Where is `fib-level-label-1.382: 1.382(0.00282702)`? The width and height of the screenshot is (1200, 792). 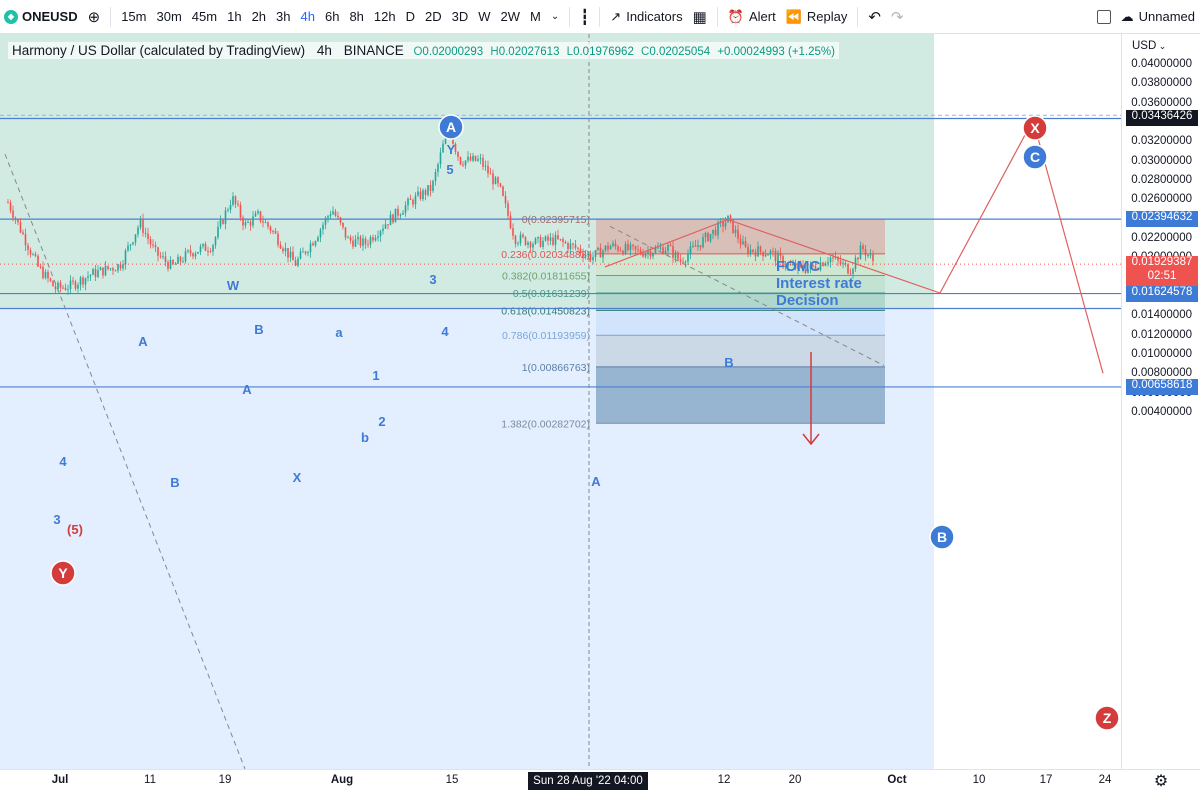 fib-level-label-1.382: 1.382(0.00282702) is located at coordinates (545, 424).